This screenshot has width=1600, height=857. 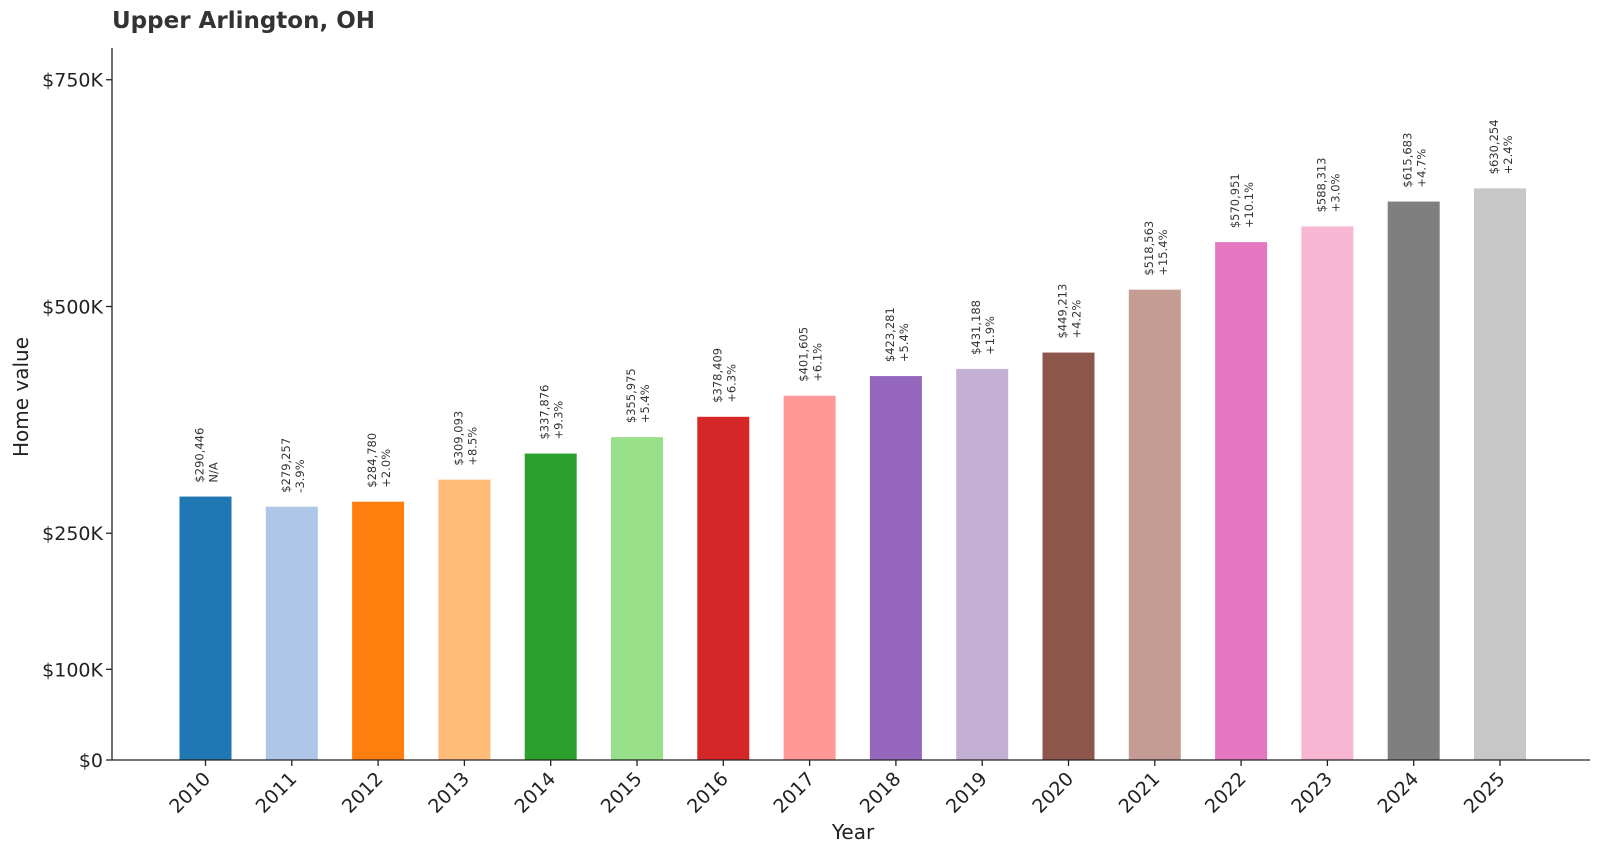 What do you see at coordinates (72, 307) in the screenshot?
I see `y-tick-label: $500K` at bounding box center [72, 307].